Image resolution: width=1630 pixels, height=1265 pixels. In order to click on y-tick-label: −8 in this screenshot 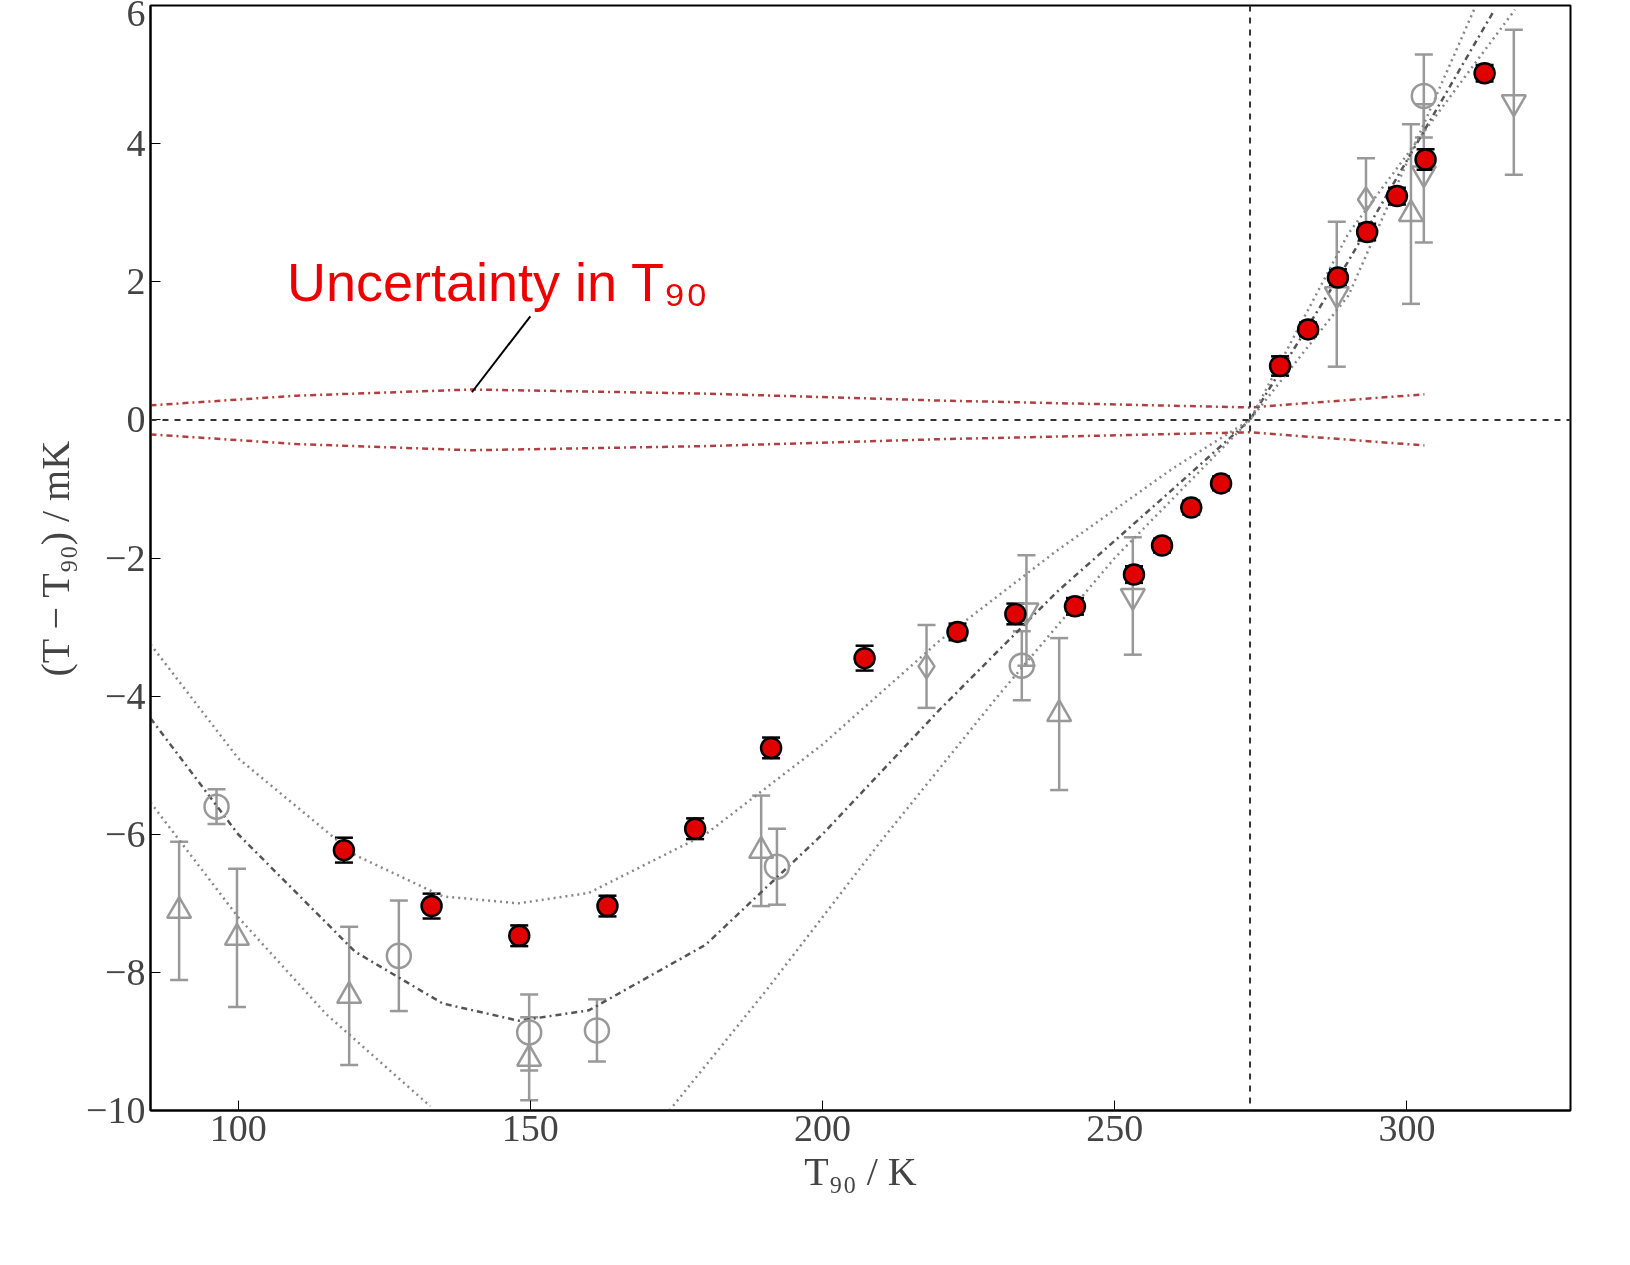, I will do `click(125, 971)`.